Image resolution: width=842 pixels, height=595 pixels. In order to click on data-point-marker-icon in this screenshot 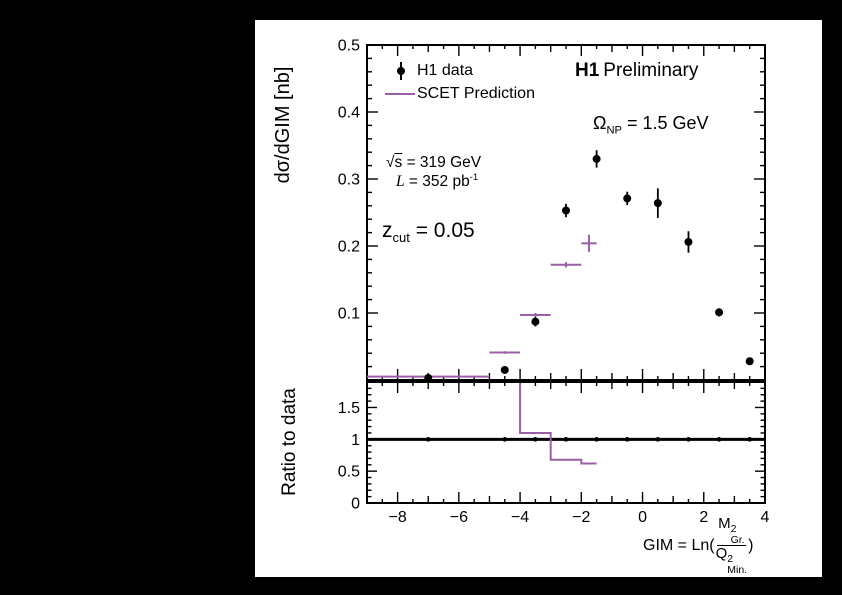, I will do `click(400, 71)`.